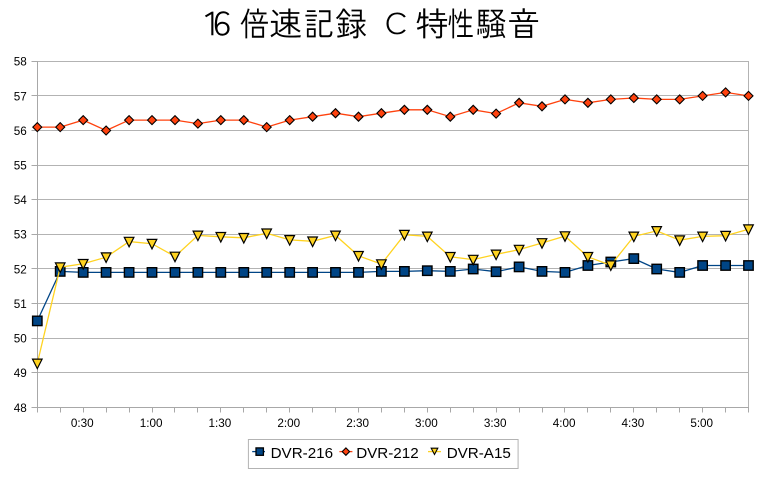  Describe the element at coordinates (633, 423) in the screenshot. I see `svg-text: 4:30` at that location.